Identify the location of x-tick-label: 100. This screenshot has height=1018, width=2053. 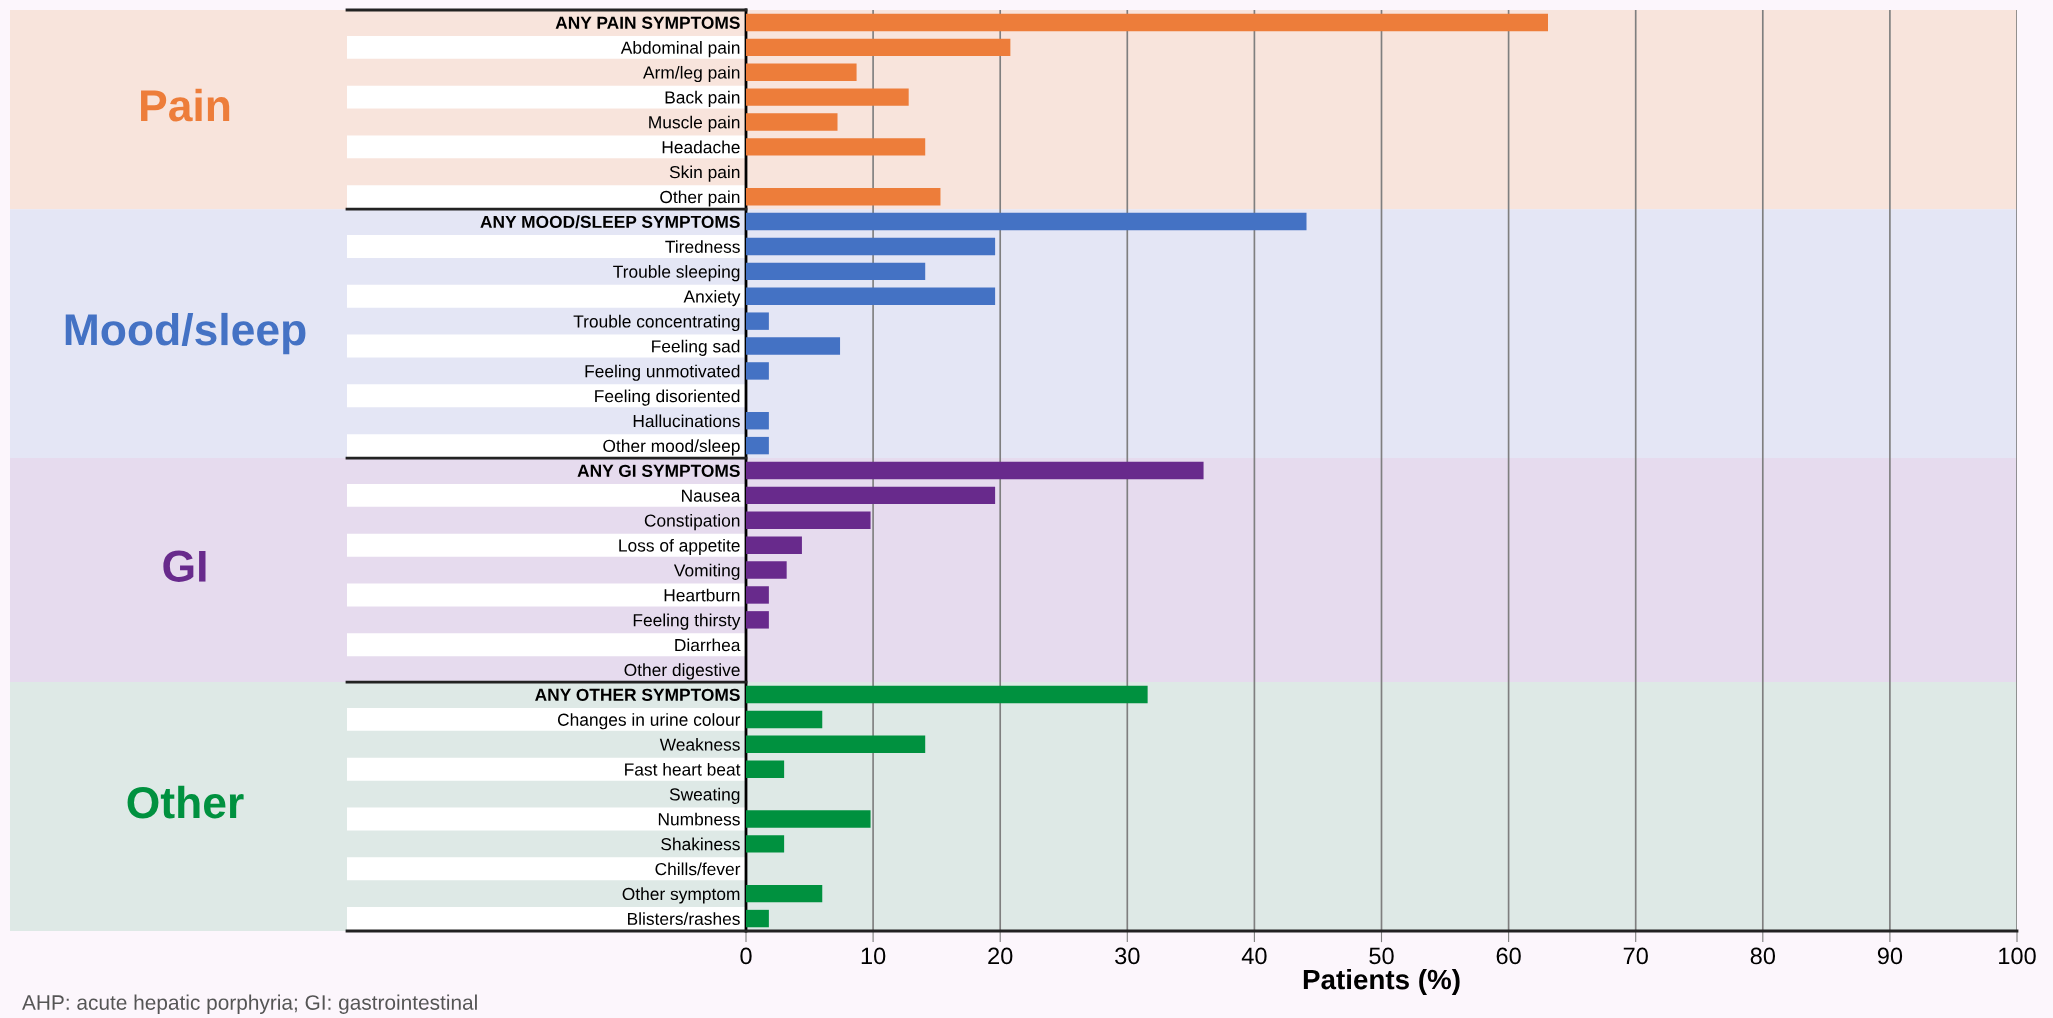
(2017, 956).